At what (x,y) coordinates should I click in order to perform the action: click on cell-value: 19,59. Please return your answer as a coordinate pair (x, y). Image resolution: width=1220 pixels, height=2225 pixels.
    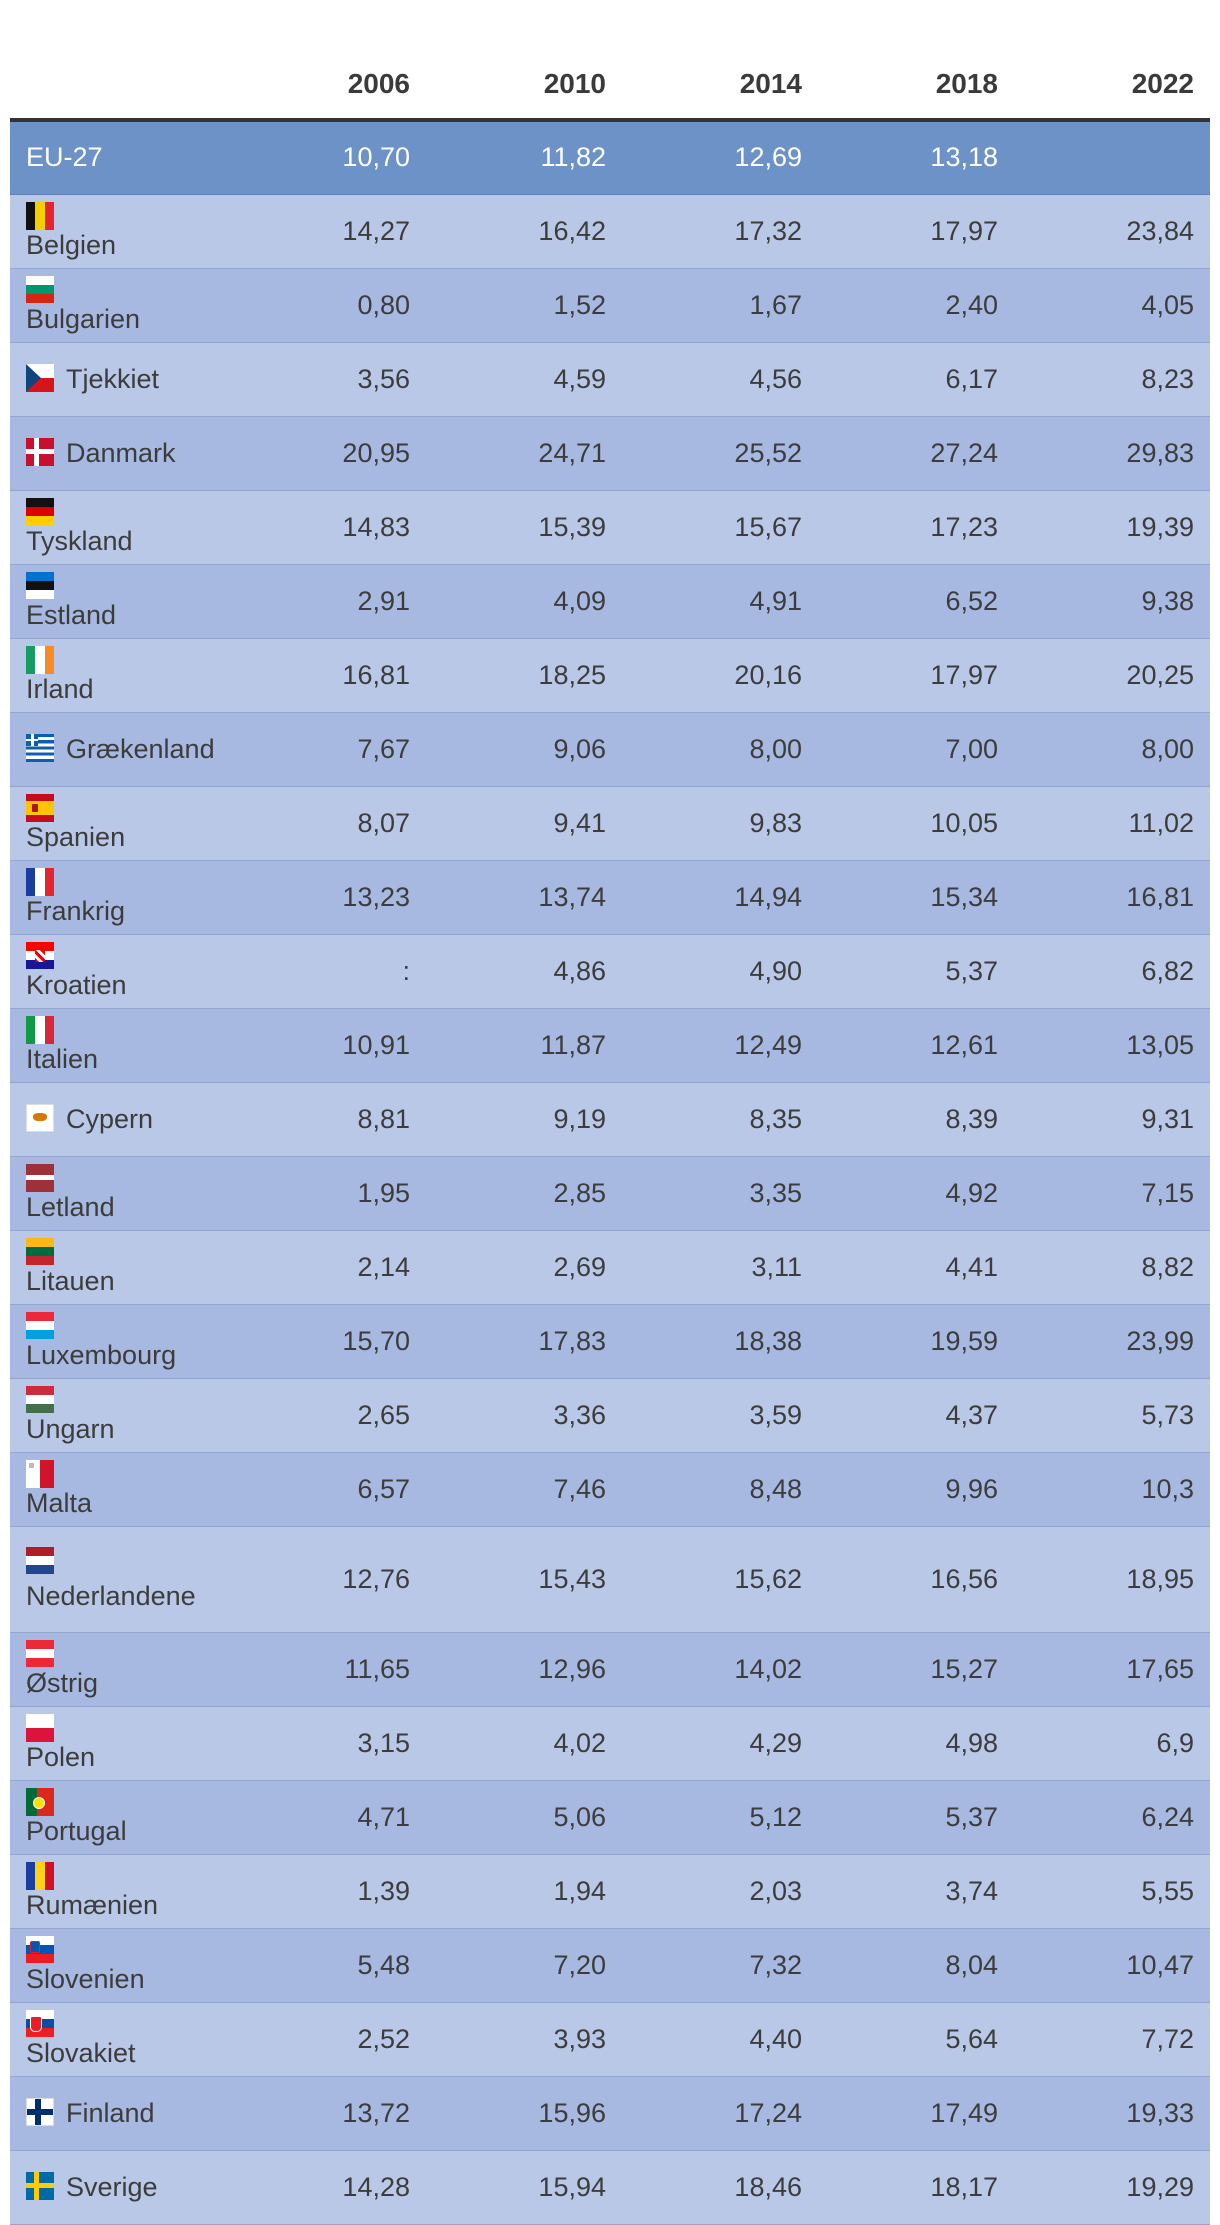
    Looking at the image, I should click on (916, 1341).